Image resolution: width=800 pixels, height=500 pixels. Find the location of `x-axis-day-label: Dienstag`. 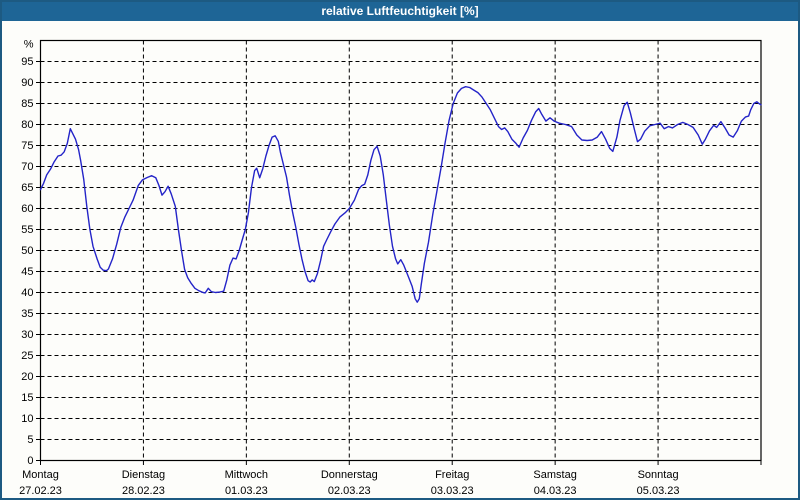

x-axis-day-label: Dienstag is located at coordinates (143, 475).